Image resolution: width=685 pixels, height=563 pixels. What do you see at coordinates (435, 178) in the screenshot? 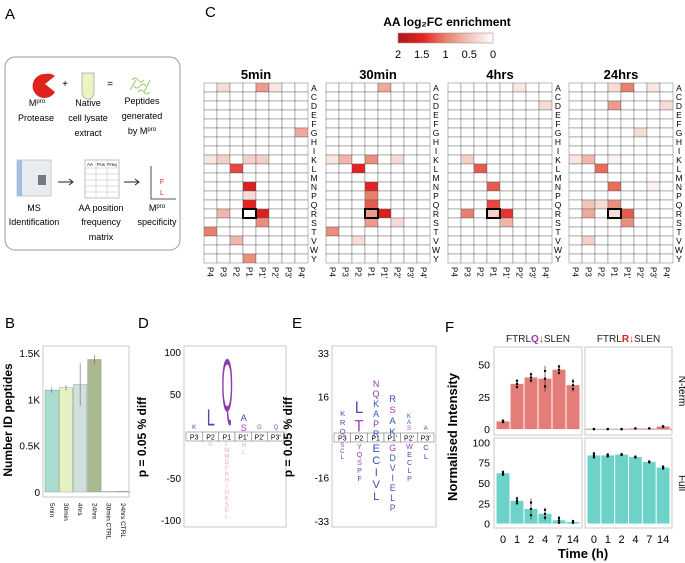
I see `row-label: M` at bounding box center [435, 178].